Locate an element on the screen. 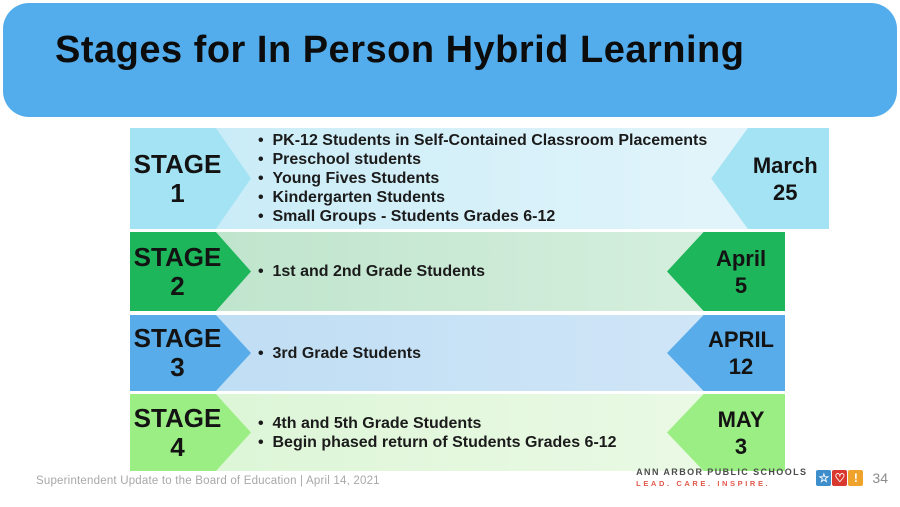 The height and width of the screenshot is (507, 900). stage-4-arrow: STAGE 4 is located at coordinates (190, 432).